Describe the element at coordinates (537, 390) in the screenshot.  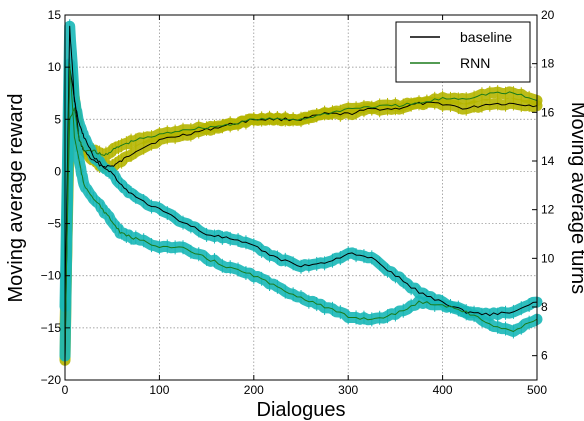
I see `x-tick-label: 500` at that location.